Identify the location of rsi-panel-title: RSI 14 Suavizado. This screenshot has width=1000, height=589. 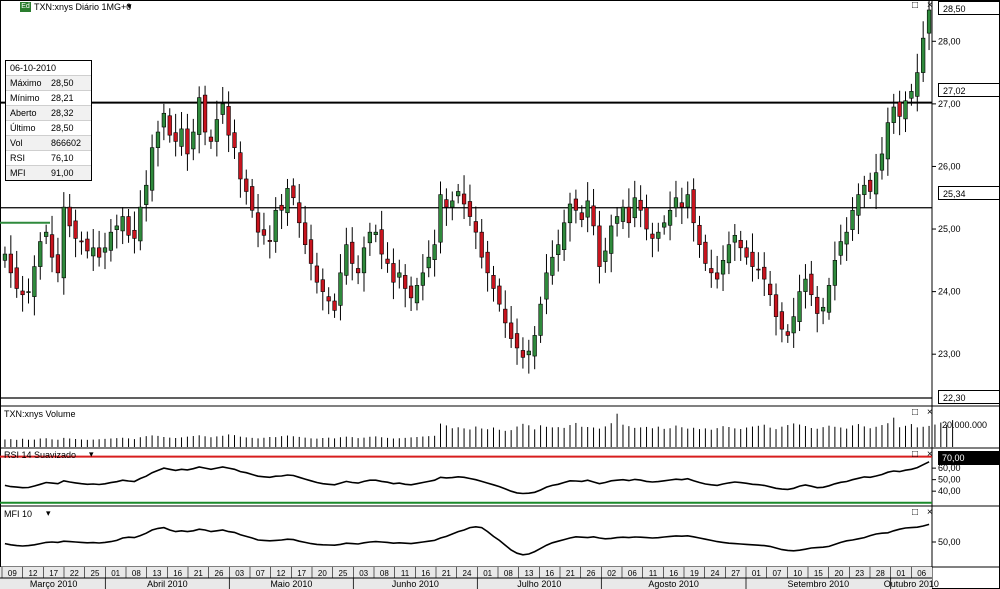
(40, 455).